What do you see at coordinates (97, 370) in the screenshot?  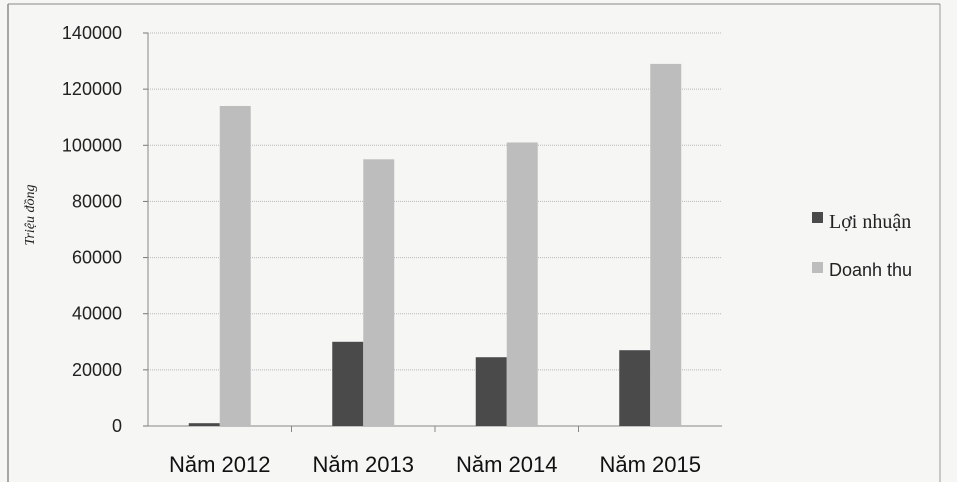 I see `y-tick-label: 20000` at bounding box center [97, 370].